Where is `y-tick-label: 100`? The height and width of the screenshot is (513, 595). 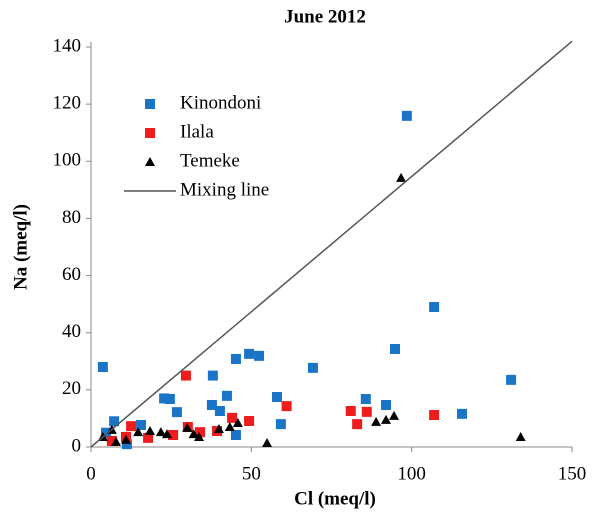 y-tick-label: 100 is located at coordinates (67, 160).